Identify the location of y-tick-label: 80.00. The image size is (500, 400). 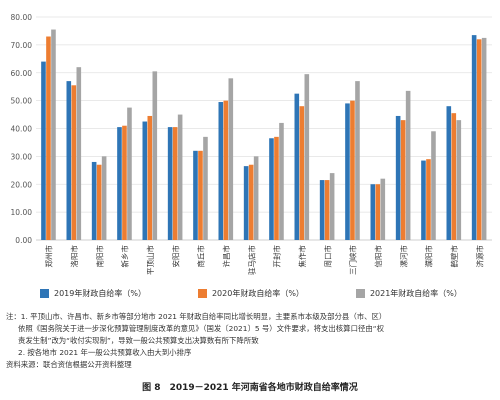
(22, 17).